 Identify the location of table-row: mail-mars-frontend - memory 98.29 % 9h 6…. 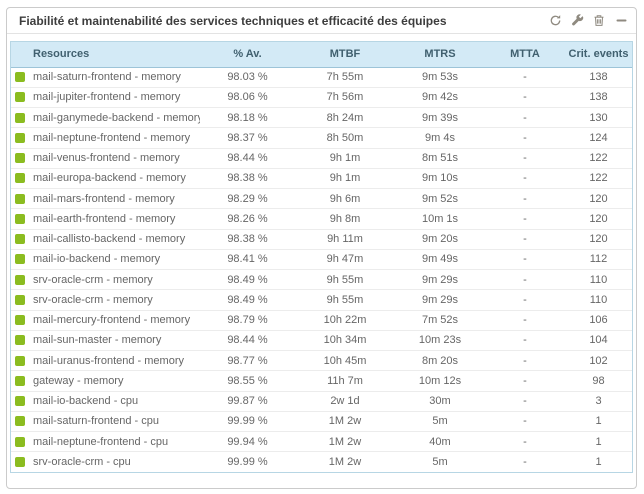
(321, 198).